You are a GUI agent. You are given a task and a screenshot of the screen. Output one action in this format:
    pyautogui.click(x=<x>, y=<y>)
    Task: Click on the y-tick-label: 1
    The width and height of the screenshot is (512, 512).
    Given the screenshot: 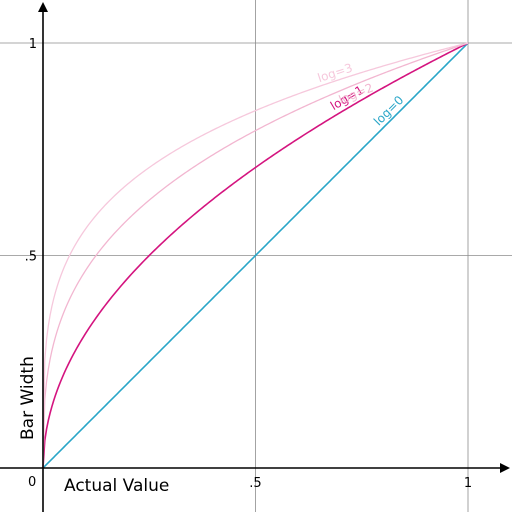 What is the action you would take?
    pyautogui.click(x=33, y=44)
    